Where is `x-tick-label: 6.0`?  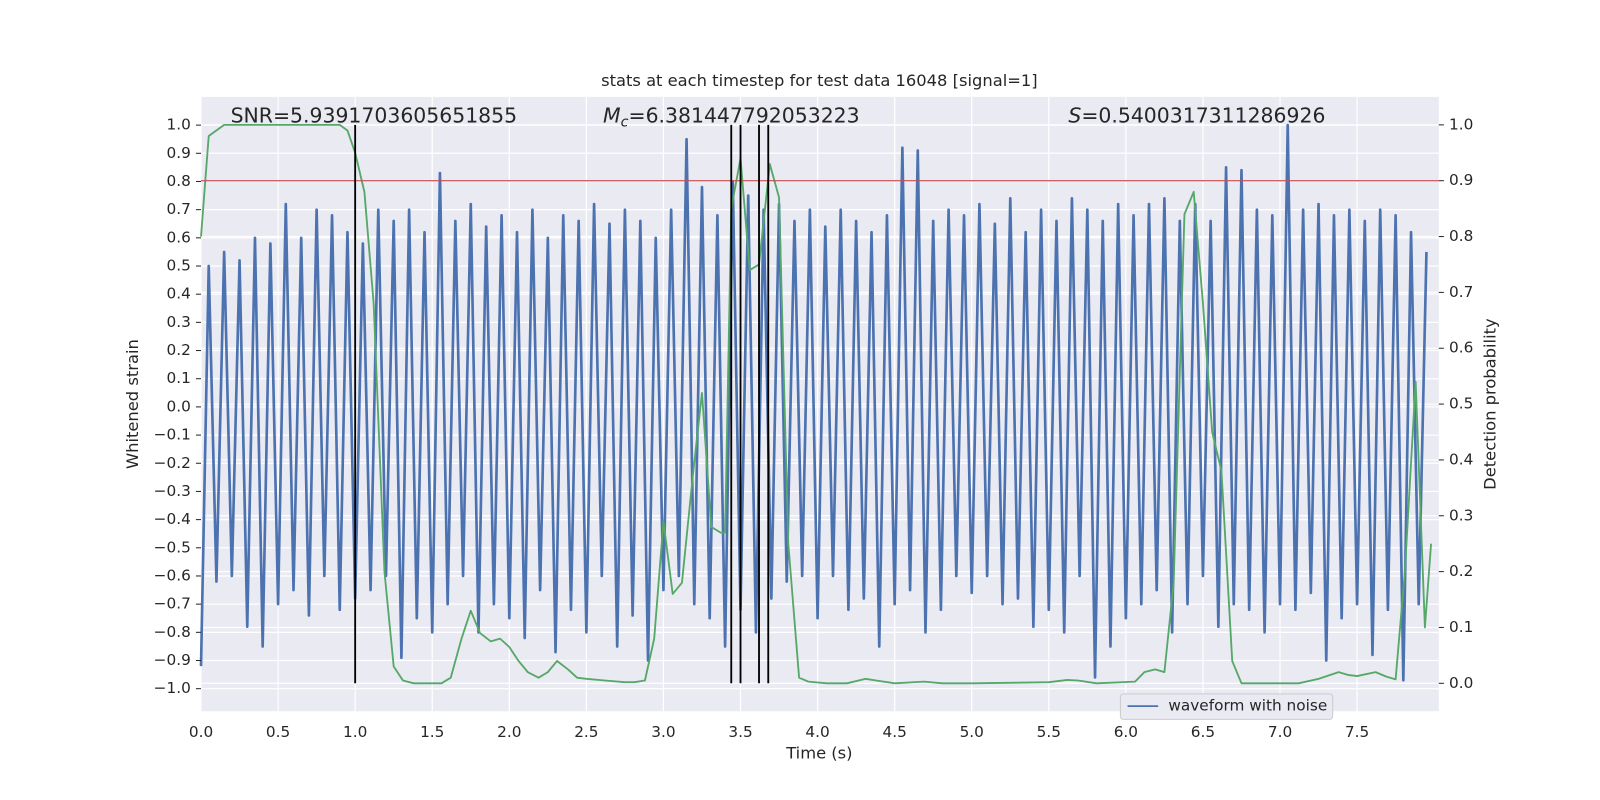 x-tick-label: 6.0 is located at coordinates (1126, 732).